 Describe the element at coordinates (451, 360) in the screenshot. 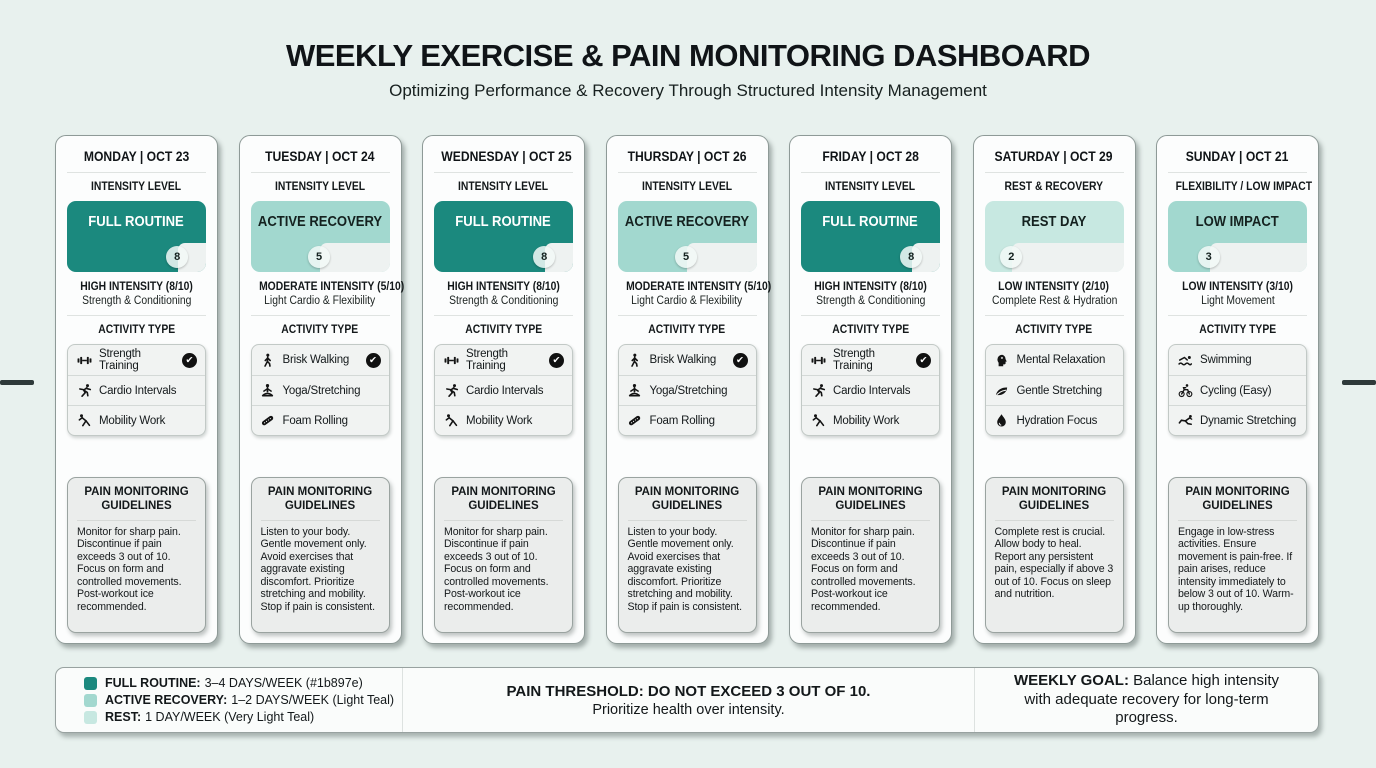

I see `dumbbell-icon` at that location.